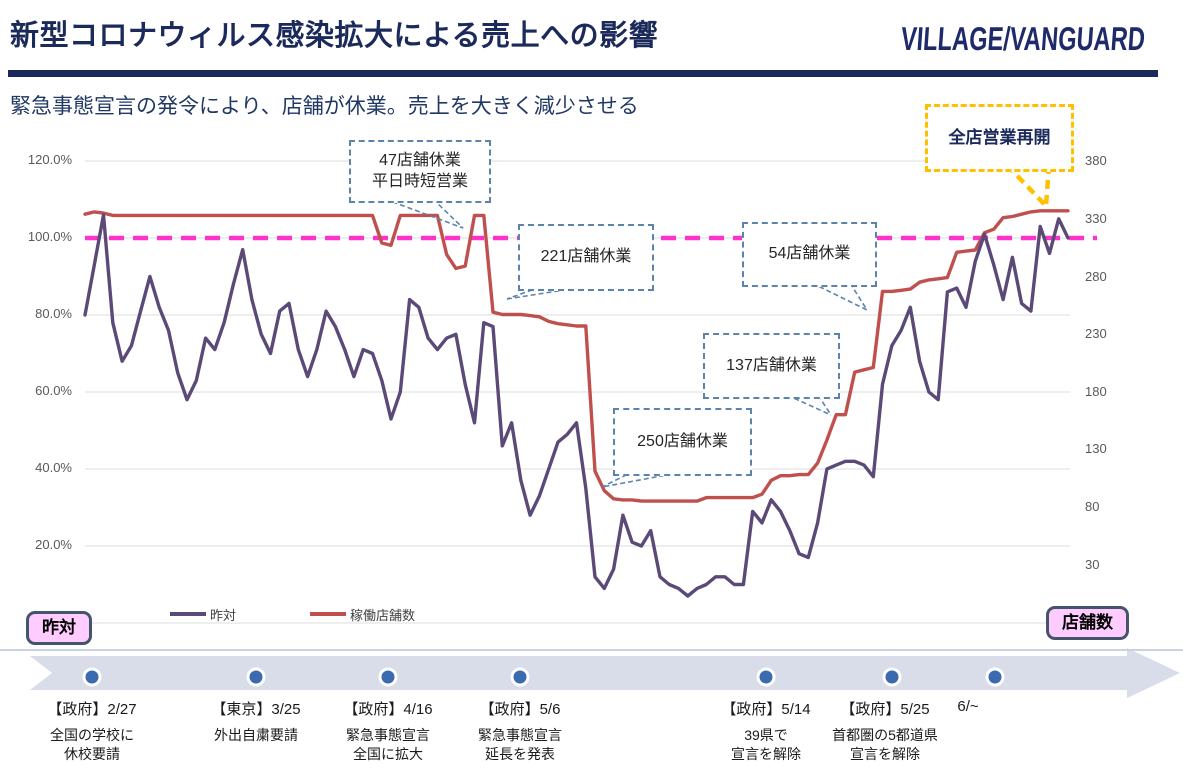  What do you see at coordinates (1092, 564) in the screenshot?
I see `right-axis-tick: 30` at bounding box center [1092, 564].